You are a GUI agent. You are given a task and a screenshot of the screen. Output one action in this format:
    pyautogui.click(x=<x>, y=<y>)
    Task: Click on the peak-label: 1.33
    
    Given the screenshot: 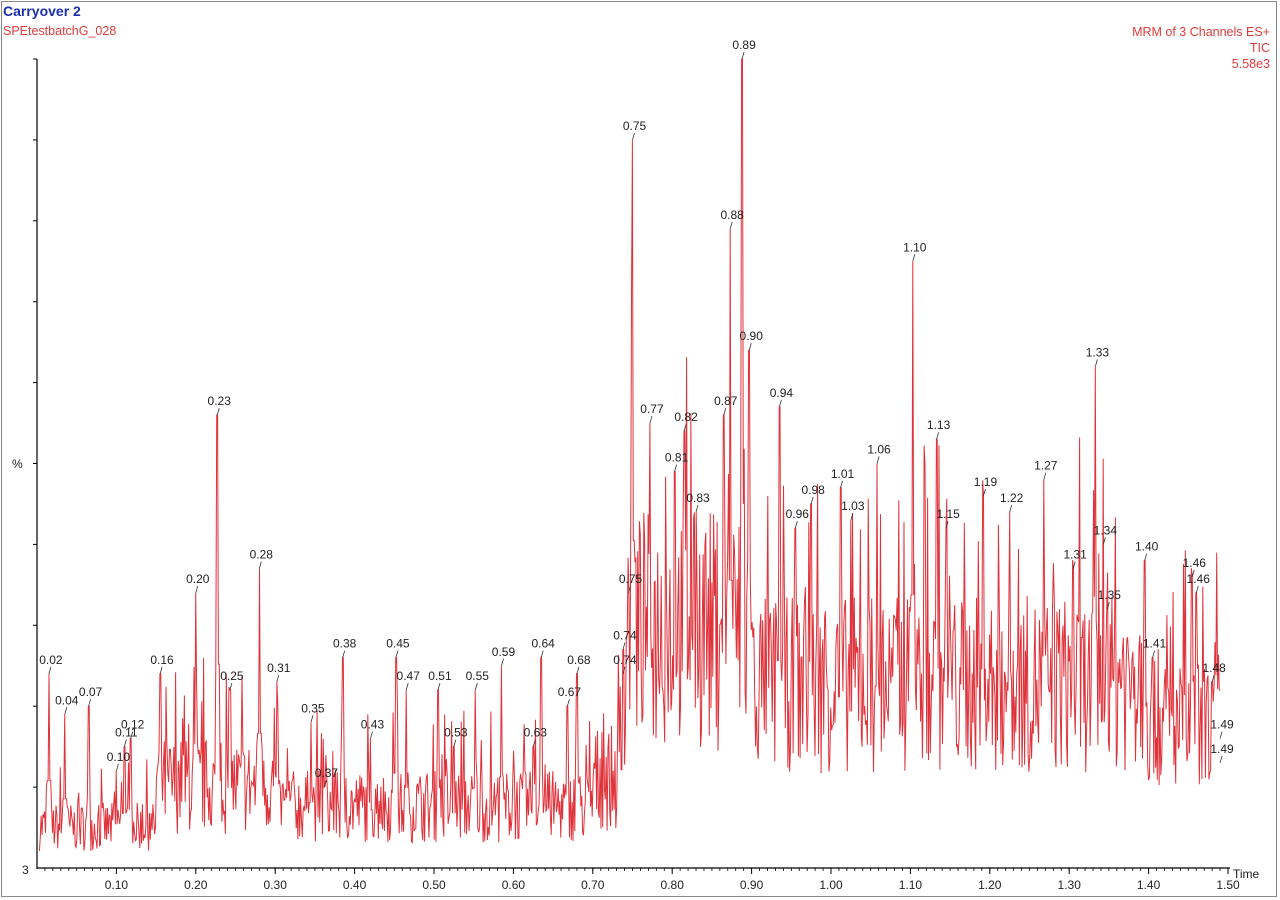 What is the action you would take?
    pyautogui.click(x=1098, y=352)
    